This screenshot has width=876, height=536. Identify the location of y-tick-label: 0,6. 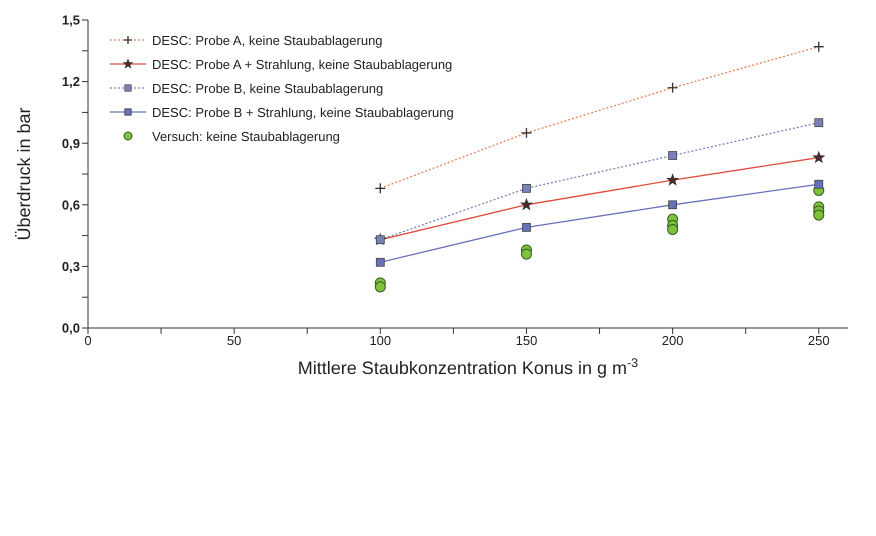
(71, 204).